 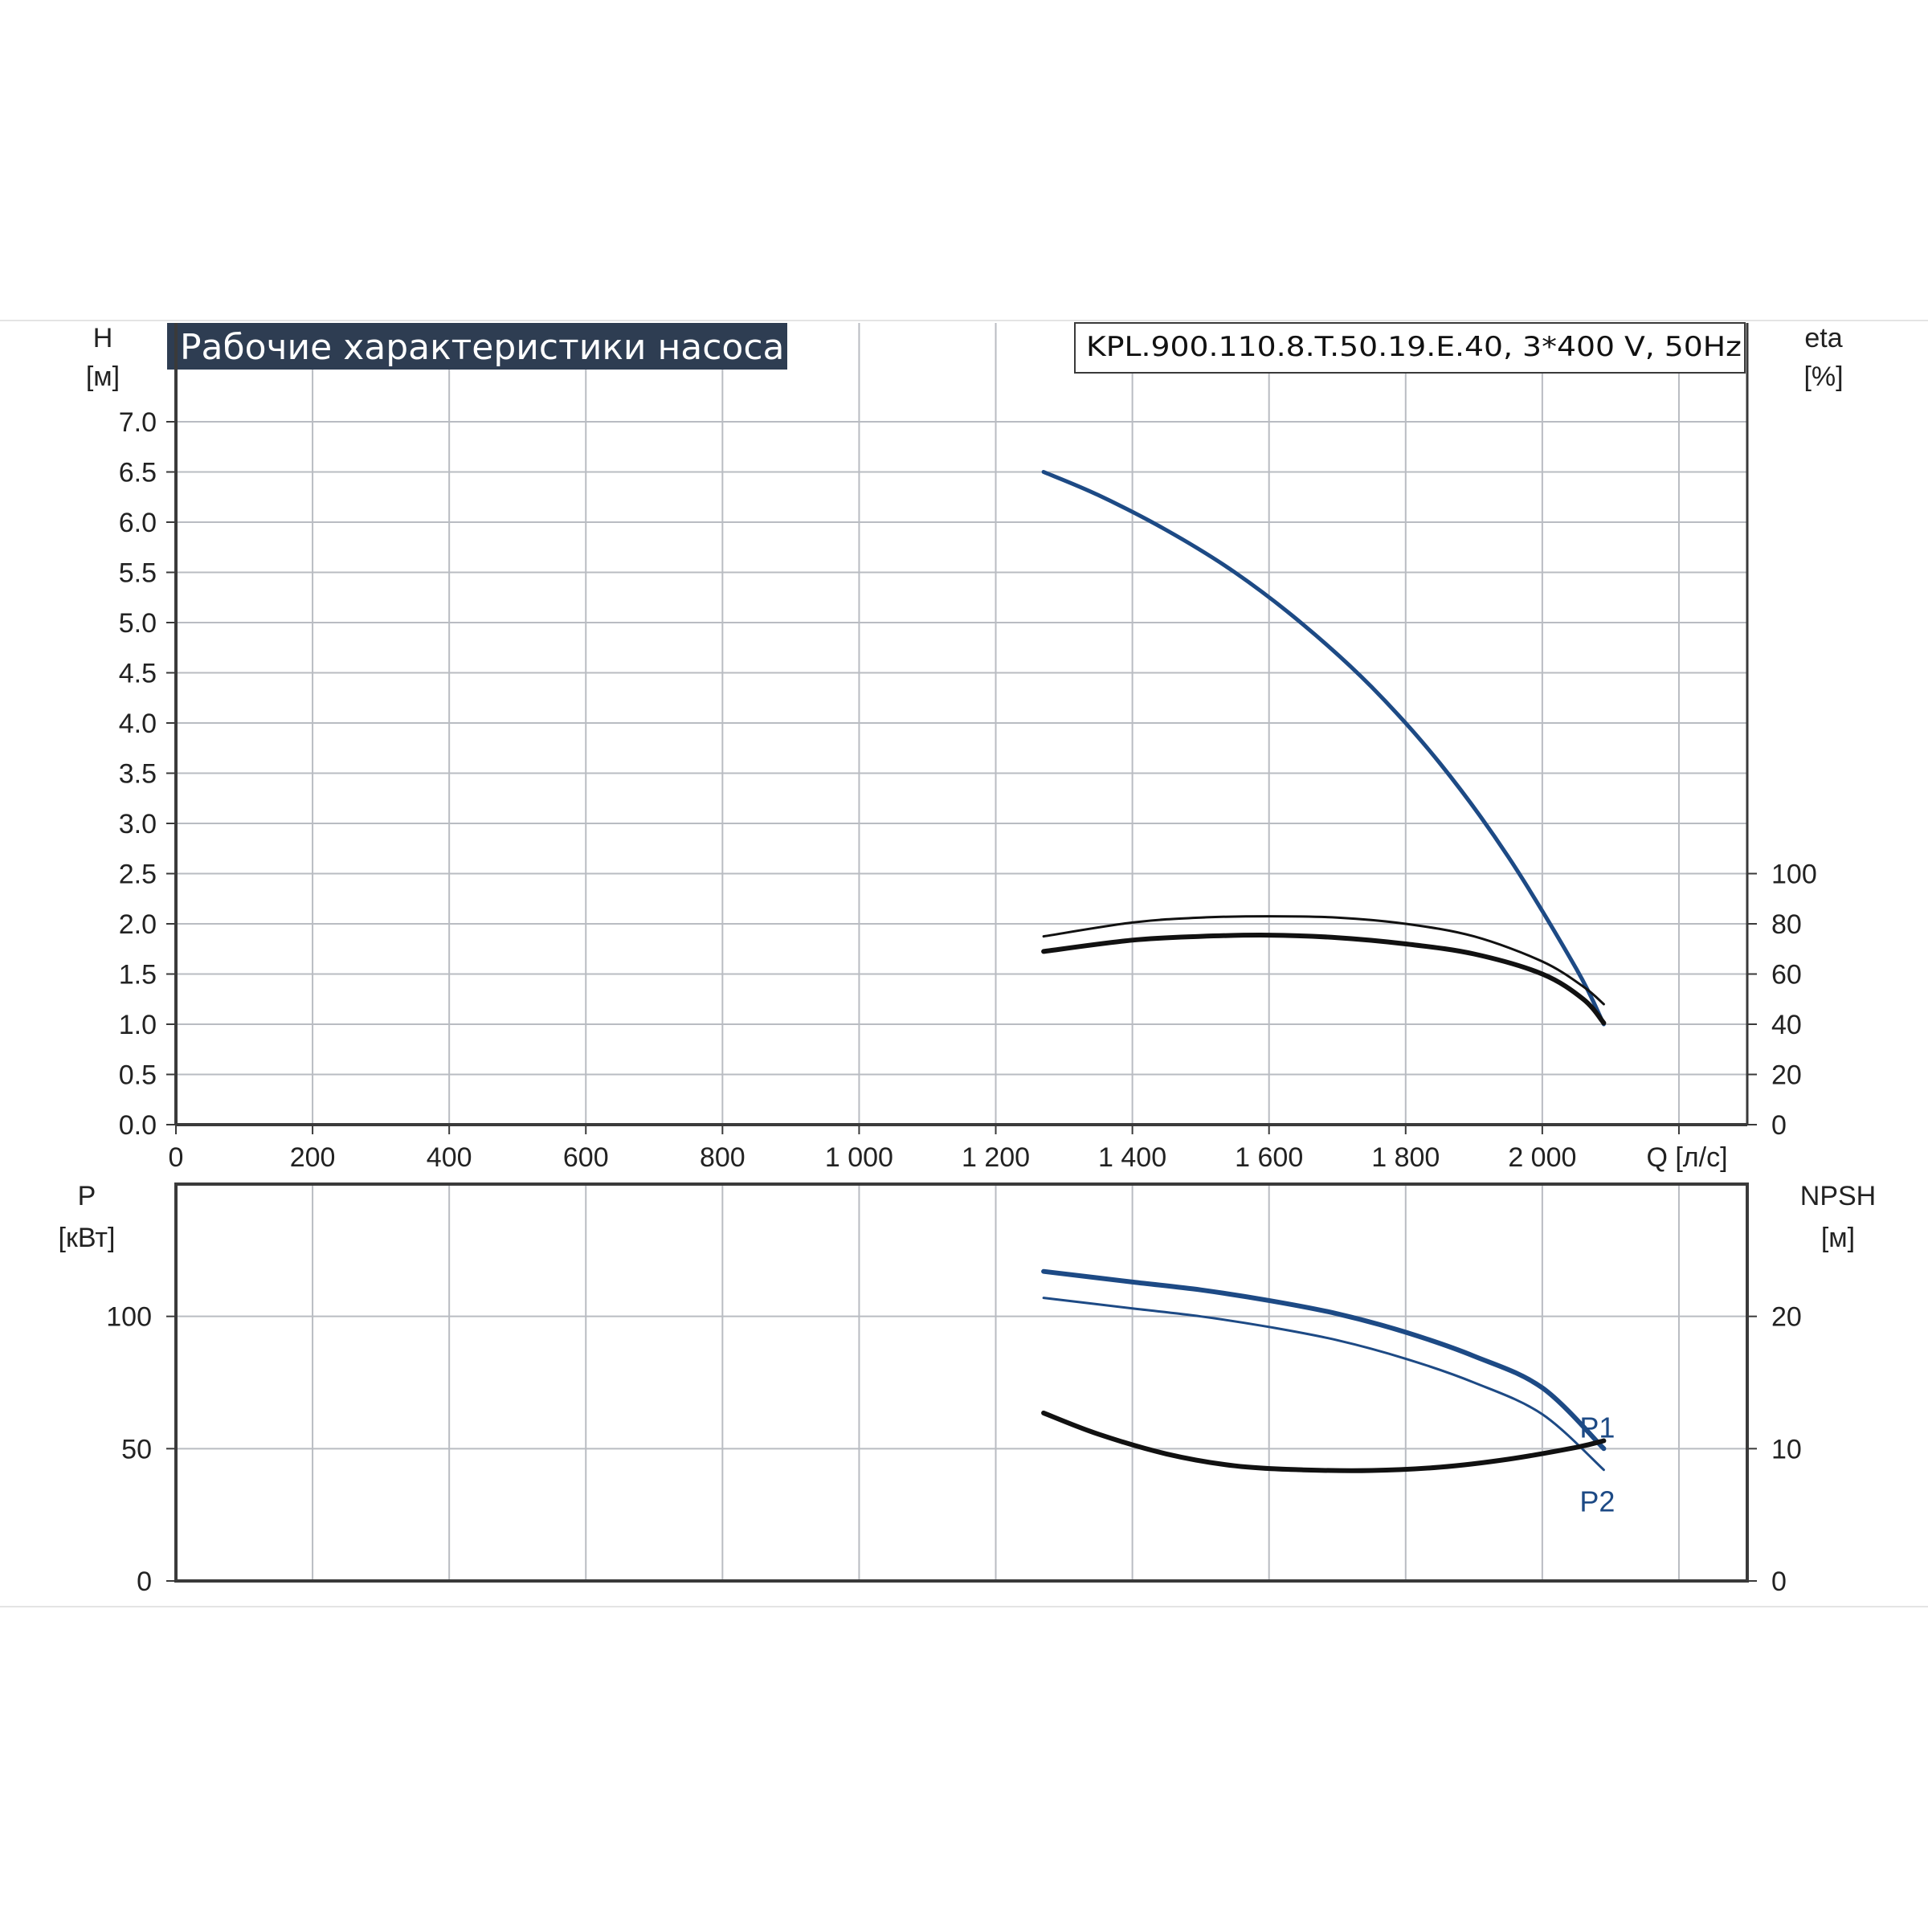 What do you see at coordinates (482, 347) in the screenshot?
I see `chart-title: Рабочие характеристики насоса` at bounding box center [482, 347].